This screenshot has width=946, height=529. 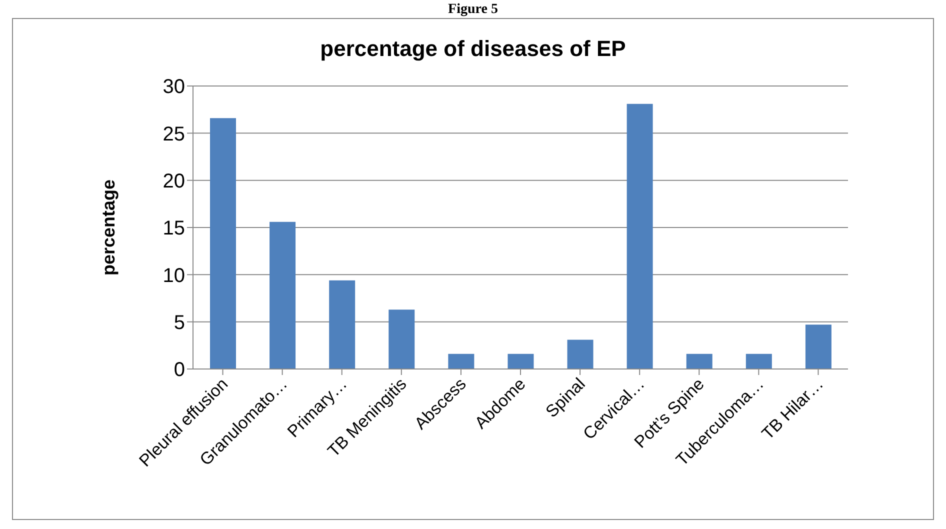 What do you see at coordinates (473, 10) in the screenshot?
I see `caption: Figure 5` at bounding box center [473, 10].